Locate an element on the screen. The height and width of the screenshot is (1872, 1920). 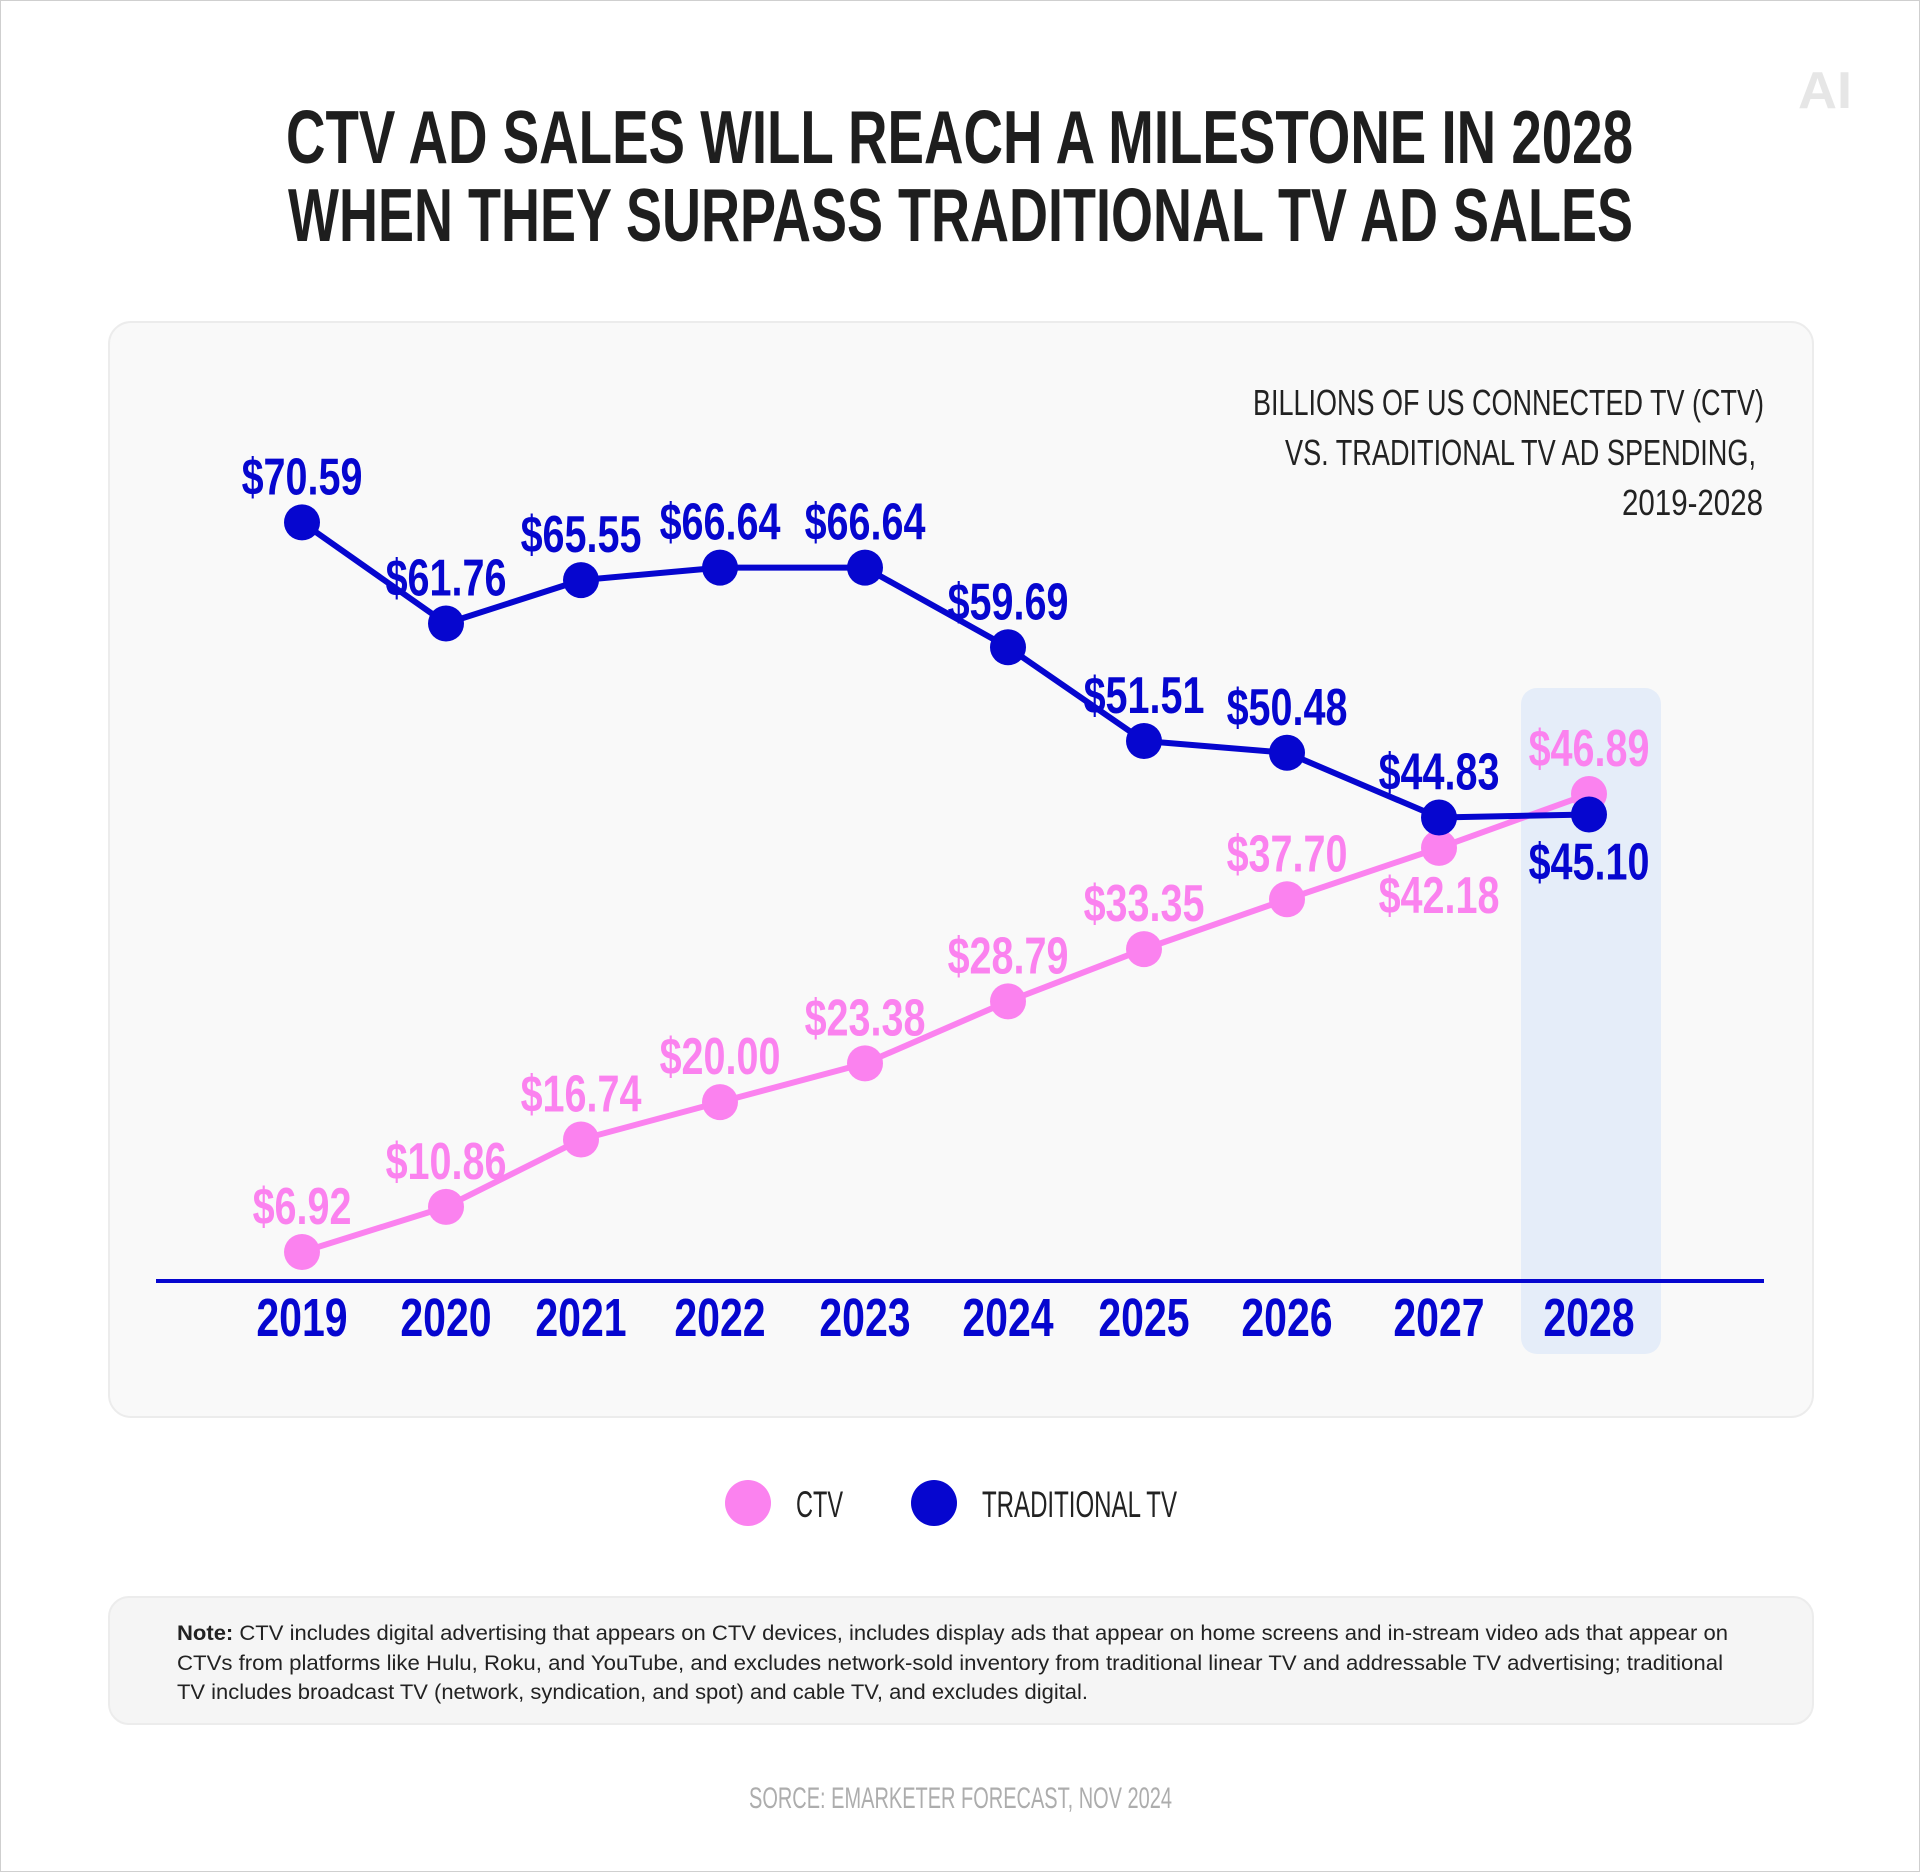
chart-subtitle-line-1: BILLIONS OF US CONNECTED TV (CTV) is located at coordinates (1508, 402).